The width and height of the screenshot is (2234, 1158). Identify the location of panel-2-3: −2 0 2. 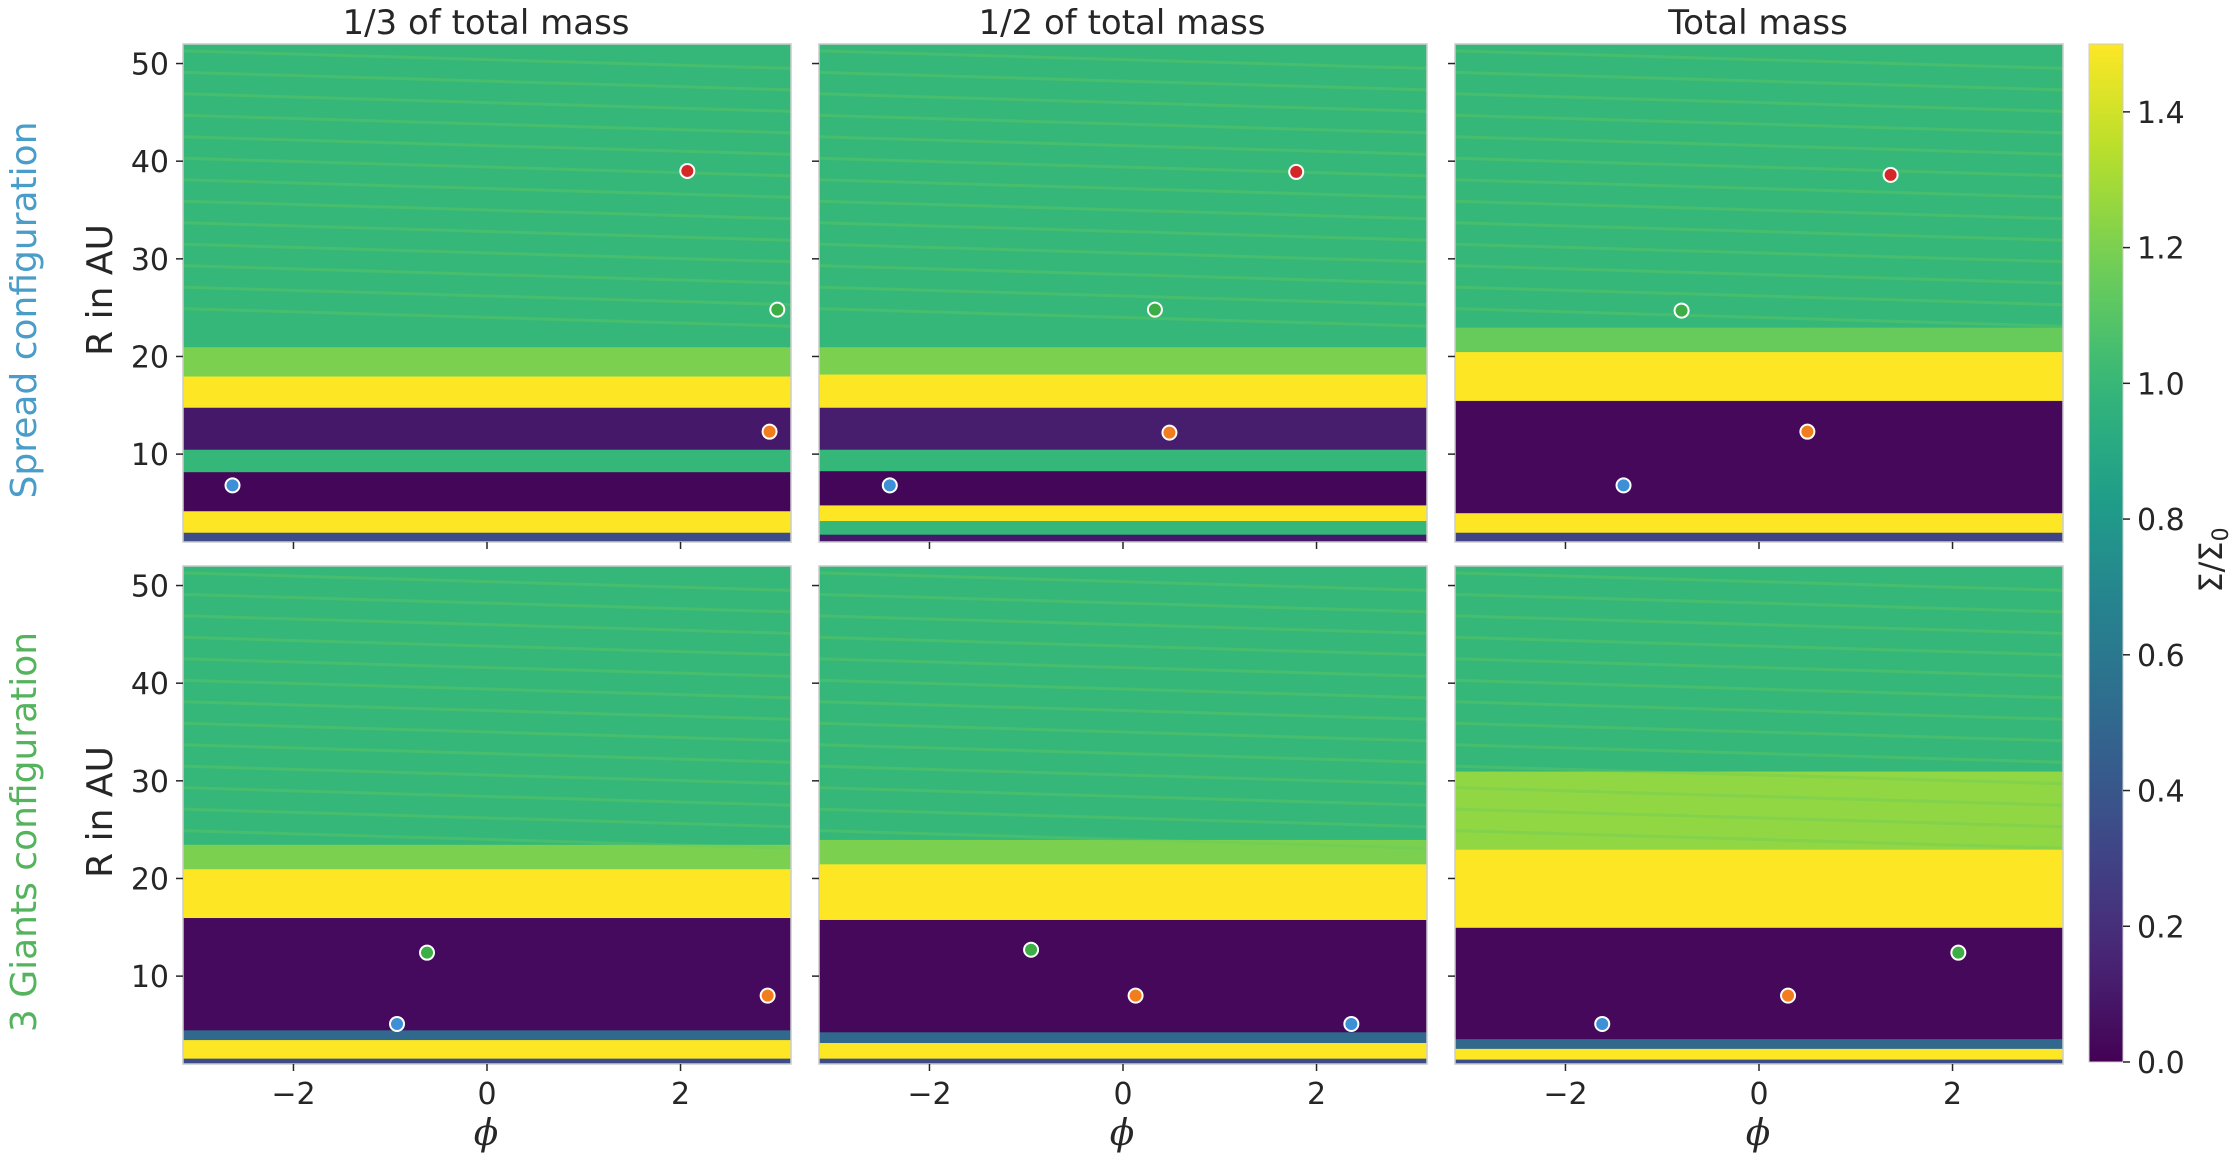
(1756, 838).